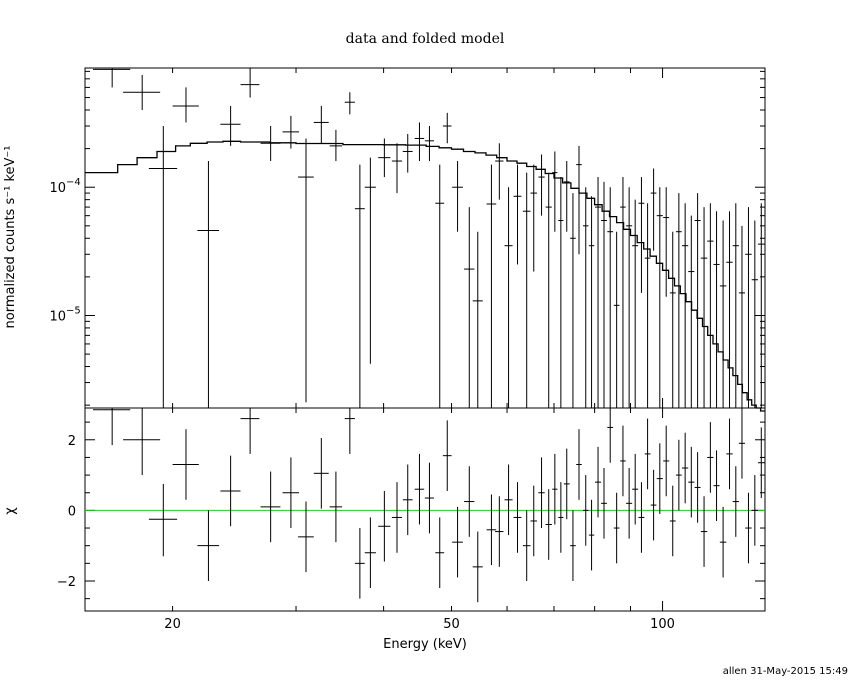 The height and width of the screenshot is (680, 850). Describe the element at coordinates (451, 624) in the screenshot. I see `x-tick-label: 50` at that location.